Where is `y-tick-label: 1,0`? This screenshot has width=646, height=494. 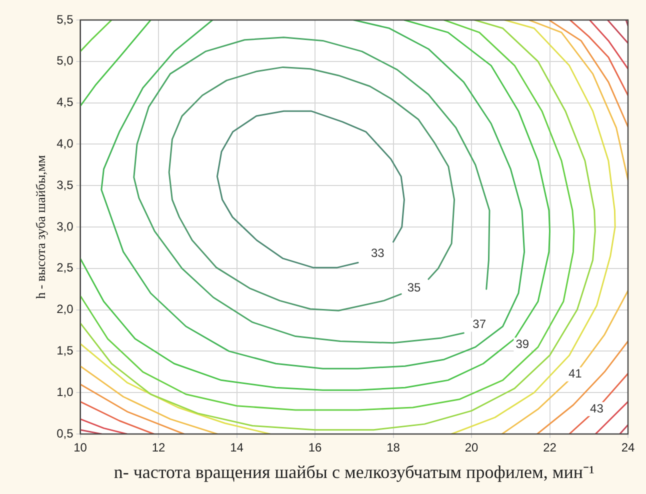 y-tick-label: 1,0 is located at coordinates (65, 391).